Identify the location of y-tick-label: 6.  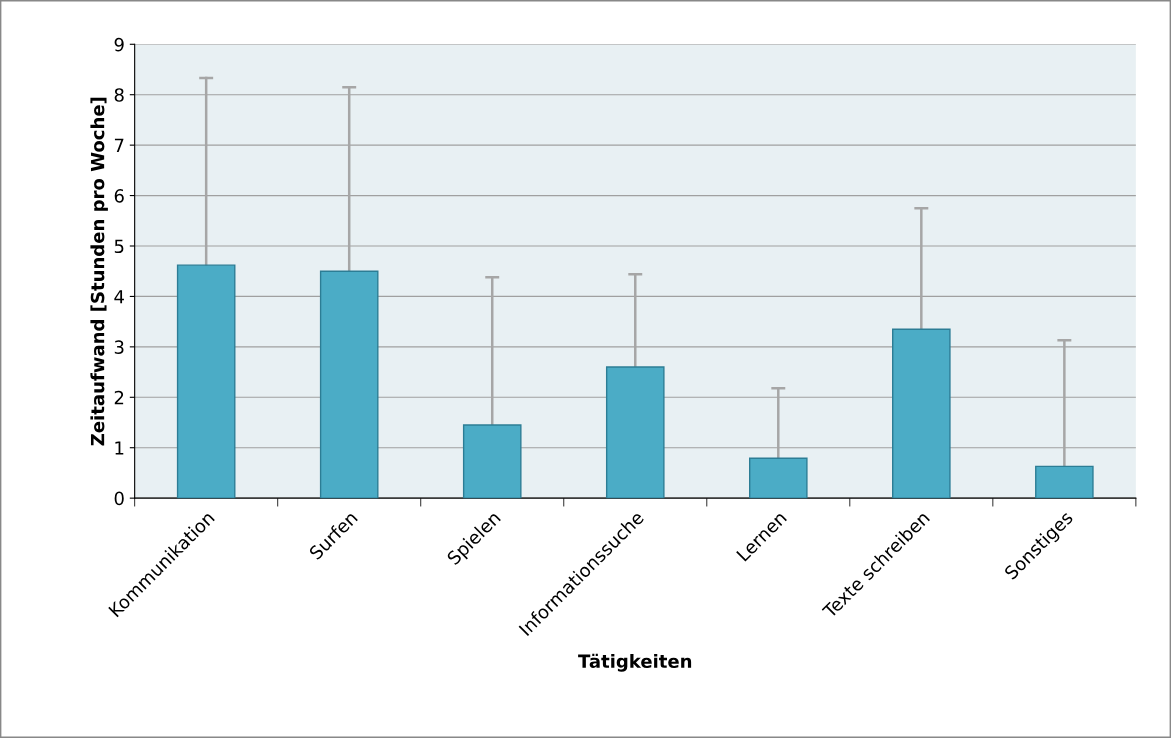
(119, 196).